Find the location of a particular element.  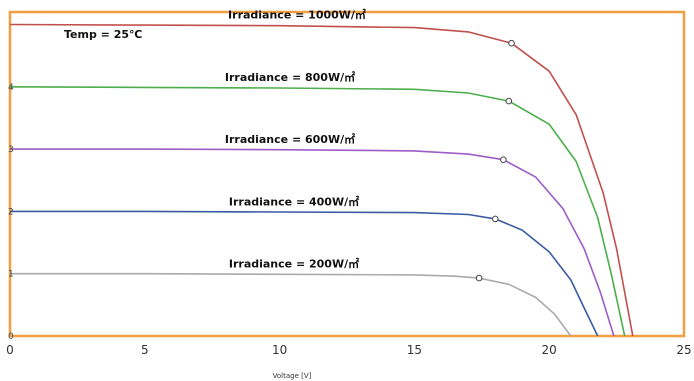

x-tick-label: 0 is located at coordinates (10, 350).